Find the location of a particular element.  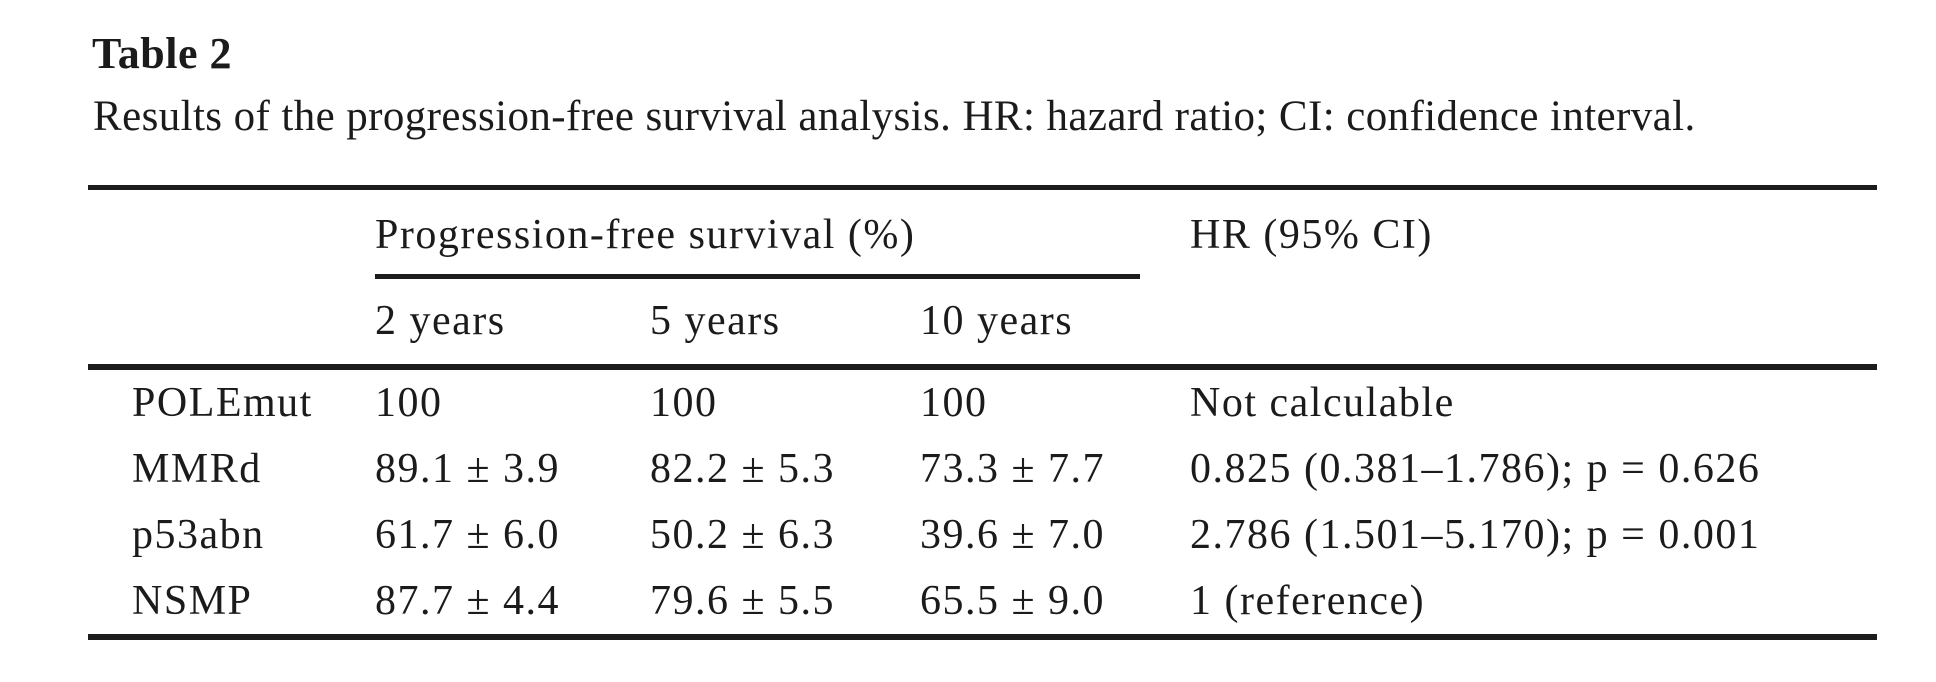

cell-5y: 50.2 ± 6.3 is located at coordinates (743, 534).